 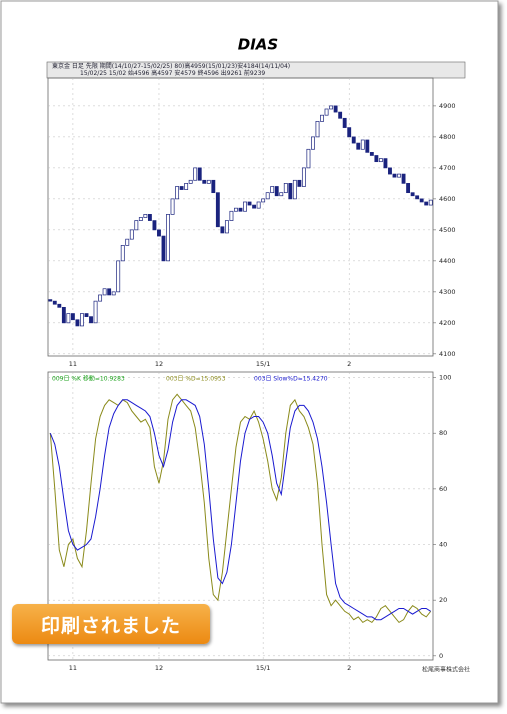 I want to click on y-tick-label: 4300, so click(x=447, y=292).